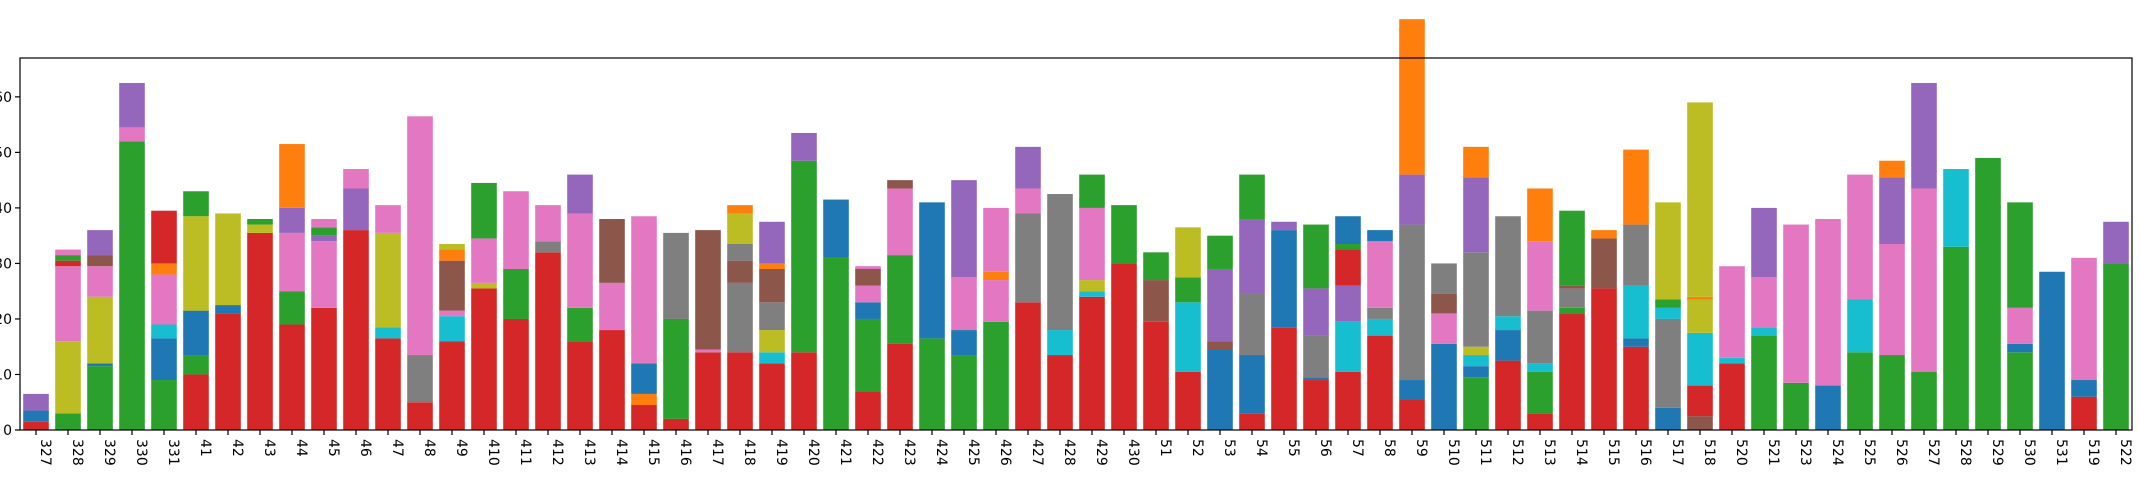 This screenshot has height=480, width=2140. What do you see at coordinates (141, 452) in the screenshot?
I see `x-tick-label-330: 330` at bounding box center [141, 452].